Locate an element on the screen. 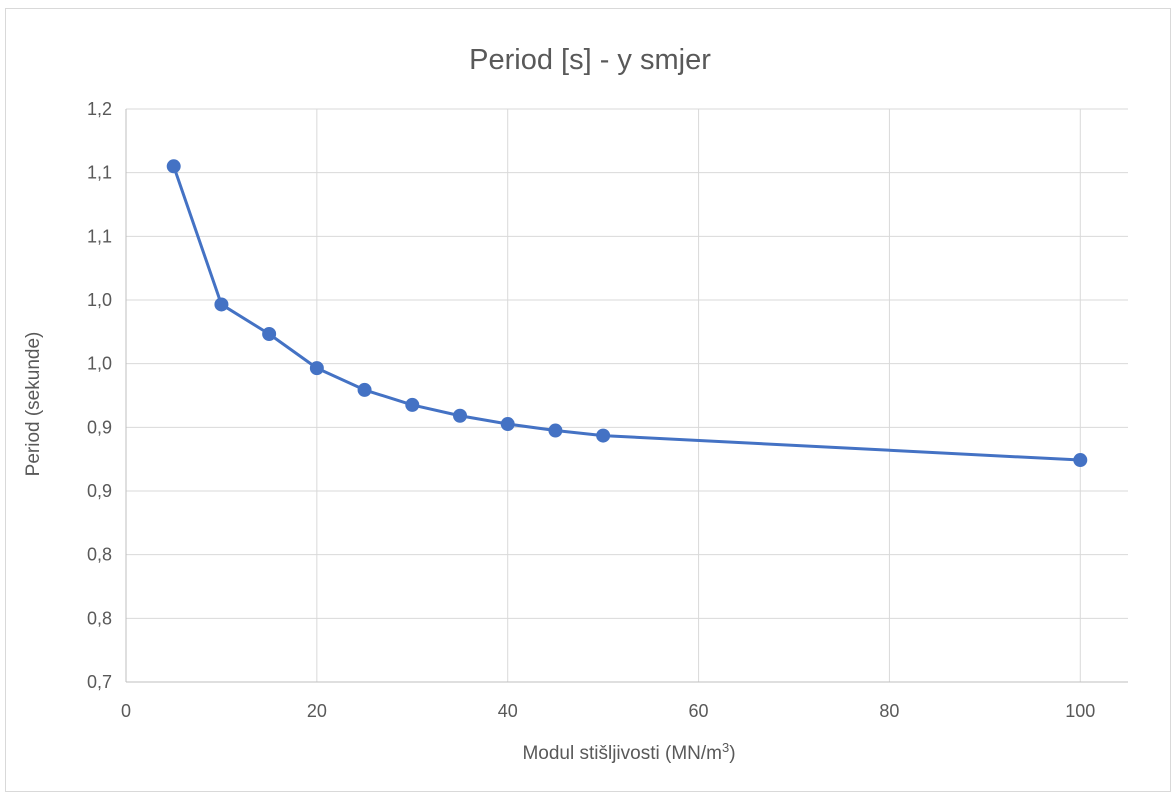 This screenshot has height=795, width=1176. y-tick-label: 0,7 is located at coordinates (99, 682).